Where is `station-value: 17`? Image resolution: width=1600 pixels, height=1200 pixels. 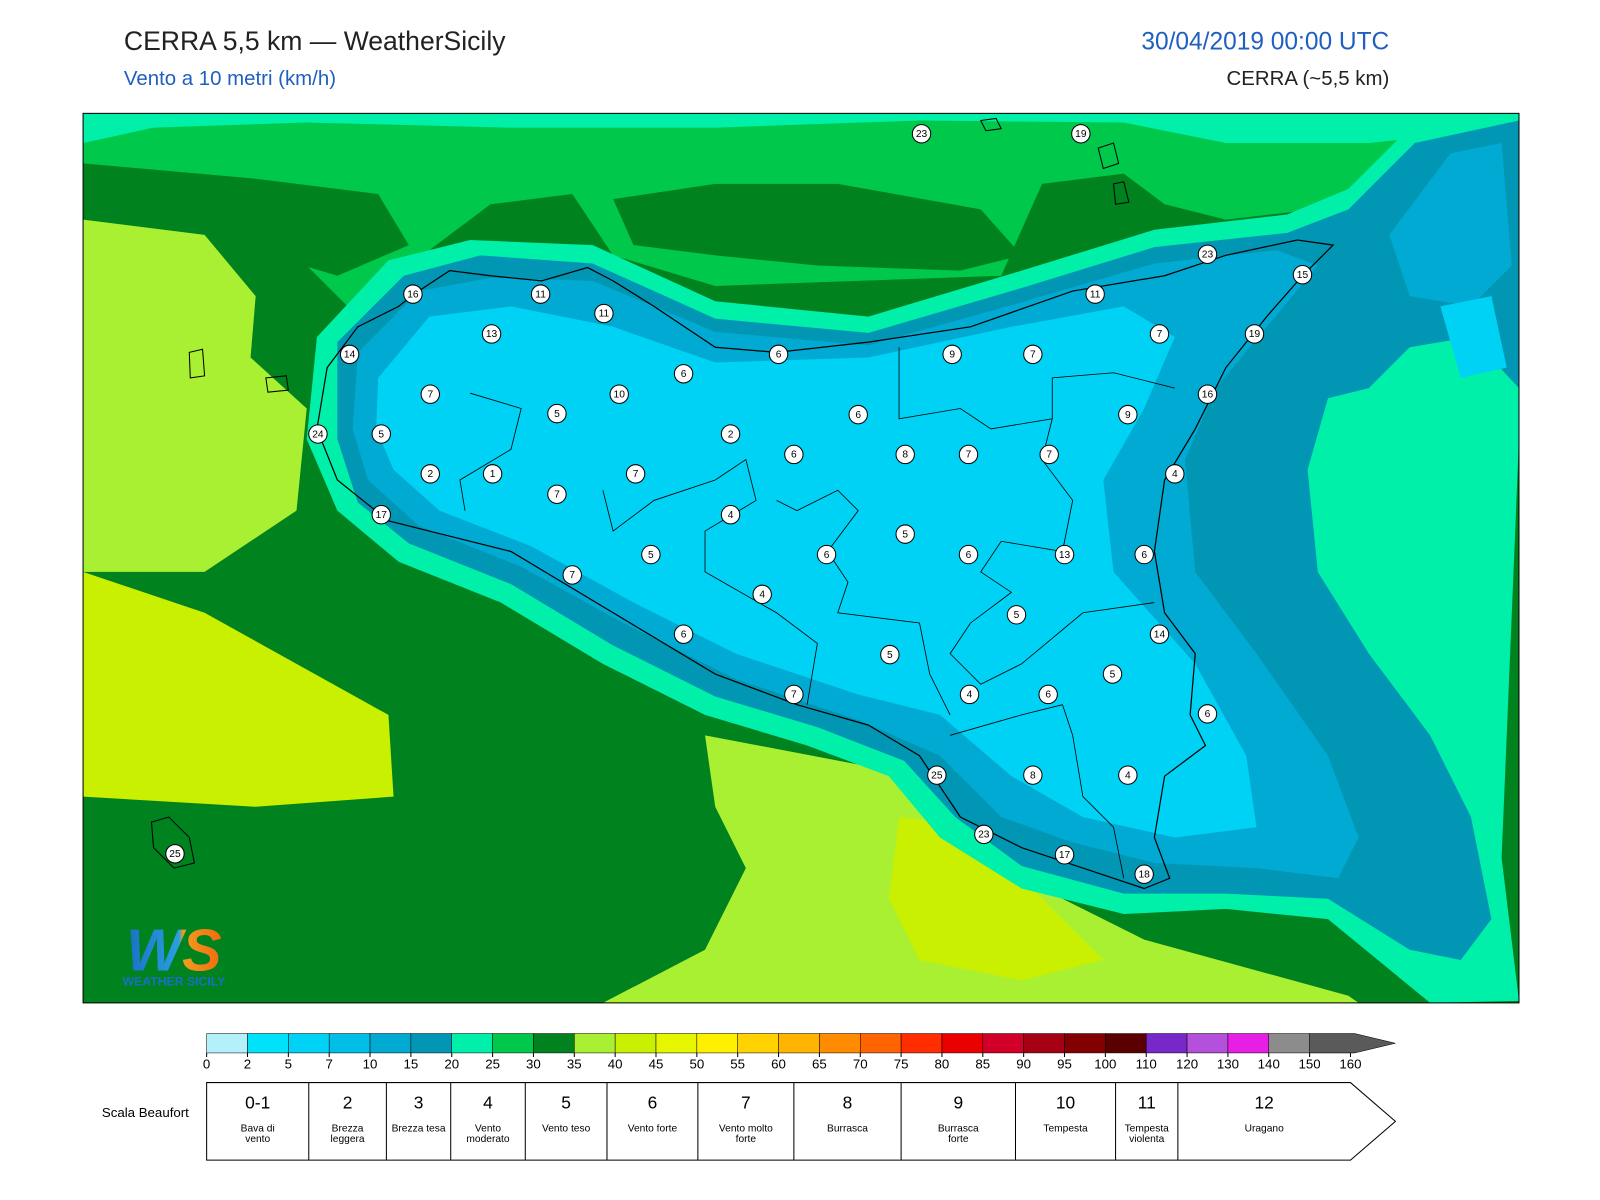 station-value: 17 is located at coordinates (1065, 855).